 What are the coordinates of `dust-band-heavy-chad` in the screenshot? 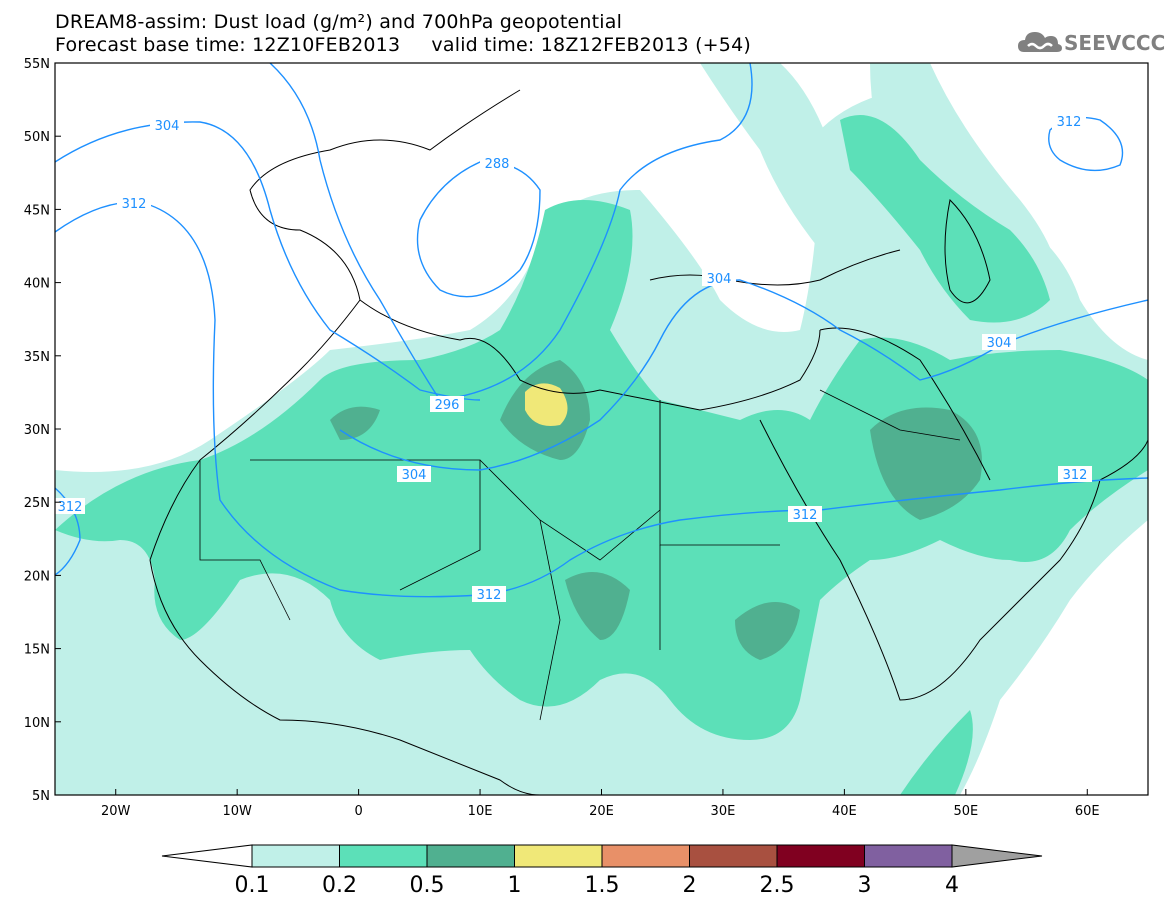 It's located at (597, 606).